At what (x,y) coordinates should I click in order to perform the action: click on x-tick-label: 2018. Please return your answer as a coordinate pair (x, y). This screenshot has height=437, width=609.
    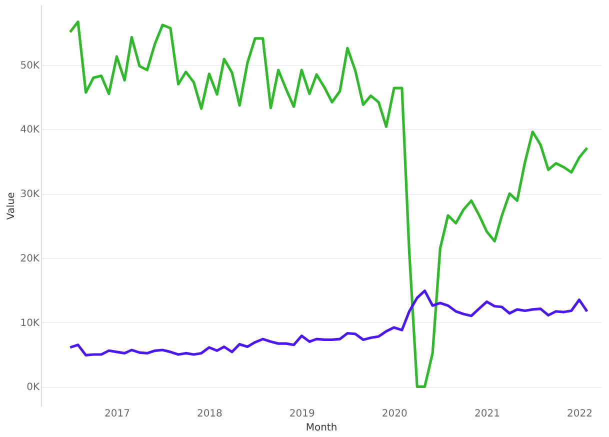
    Looking at the image, I should click on (209, 414).